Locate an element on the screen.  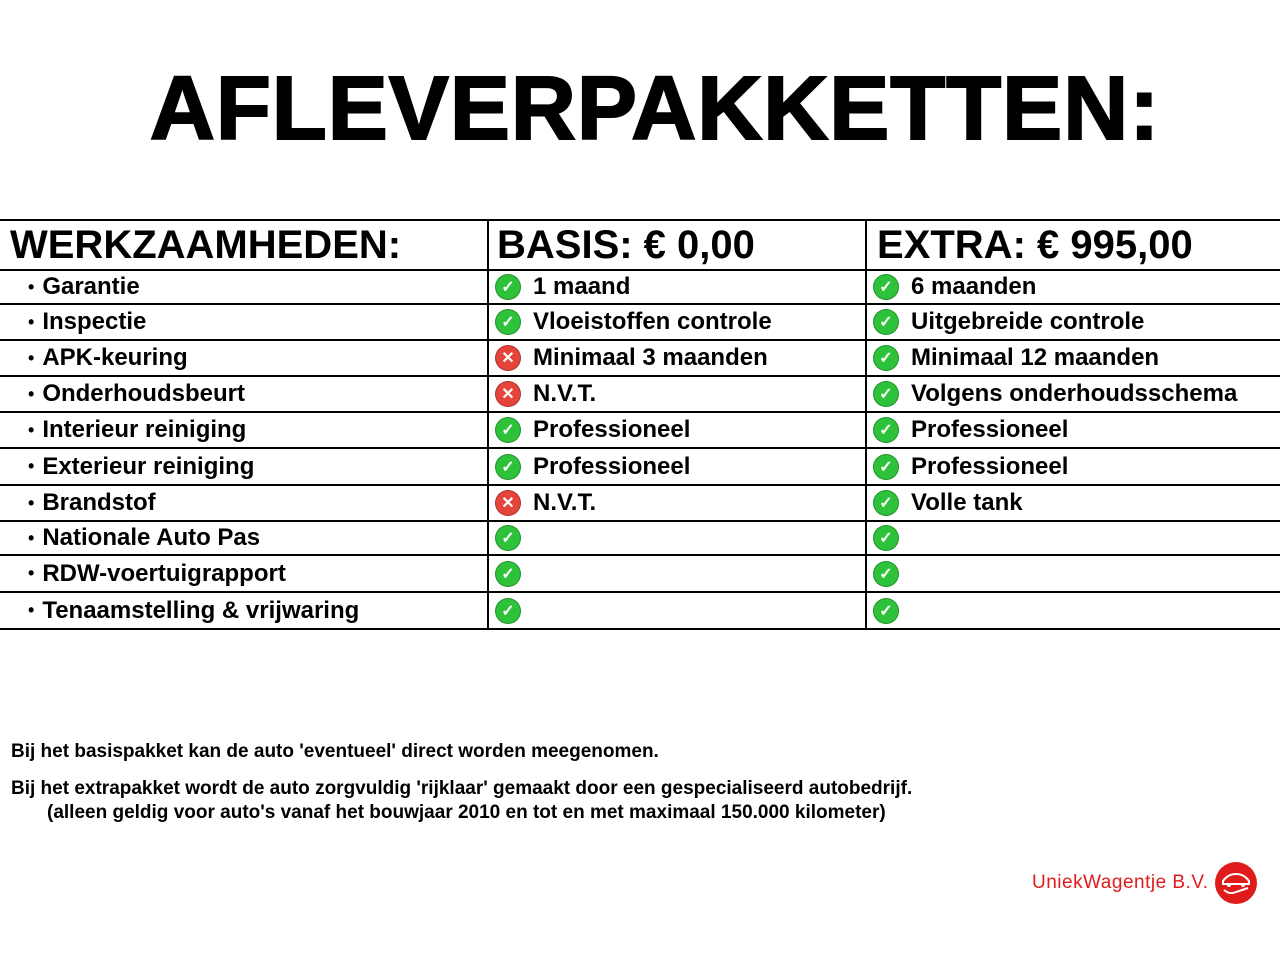
extra-cell-text: Minimaal 12 maanden is located at coordinates (1035, 357).